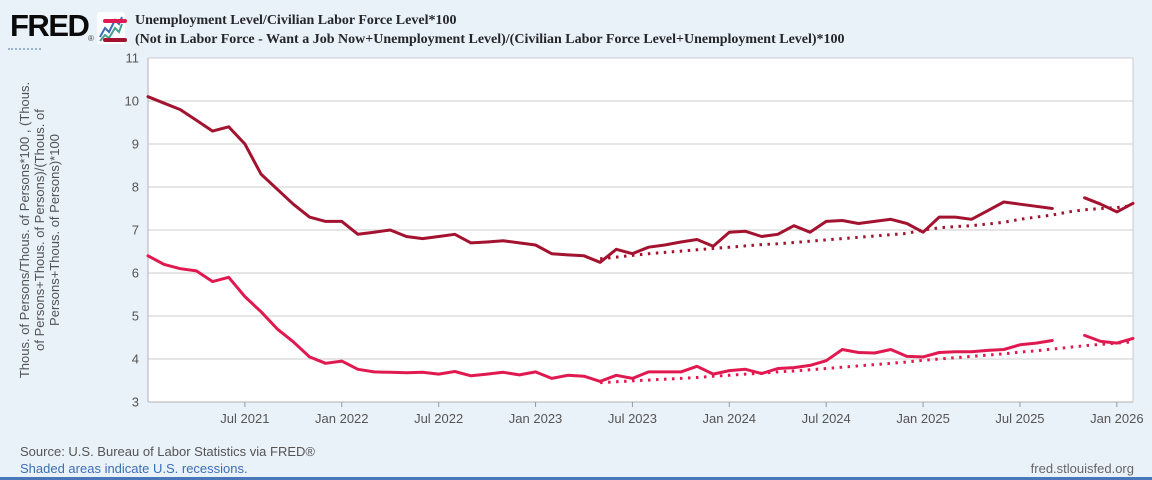 The image size is (1152, 480). I want to click on y-axis-title-line: of Persons+Thous. of Persons)/(Thous. of, so click(39, 230).